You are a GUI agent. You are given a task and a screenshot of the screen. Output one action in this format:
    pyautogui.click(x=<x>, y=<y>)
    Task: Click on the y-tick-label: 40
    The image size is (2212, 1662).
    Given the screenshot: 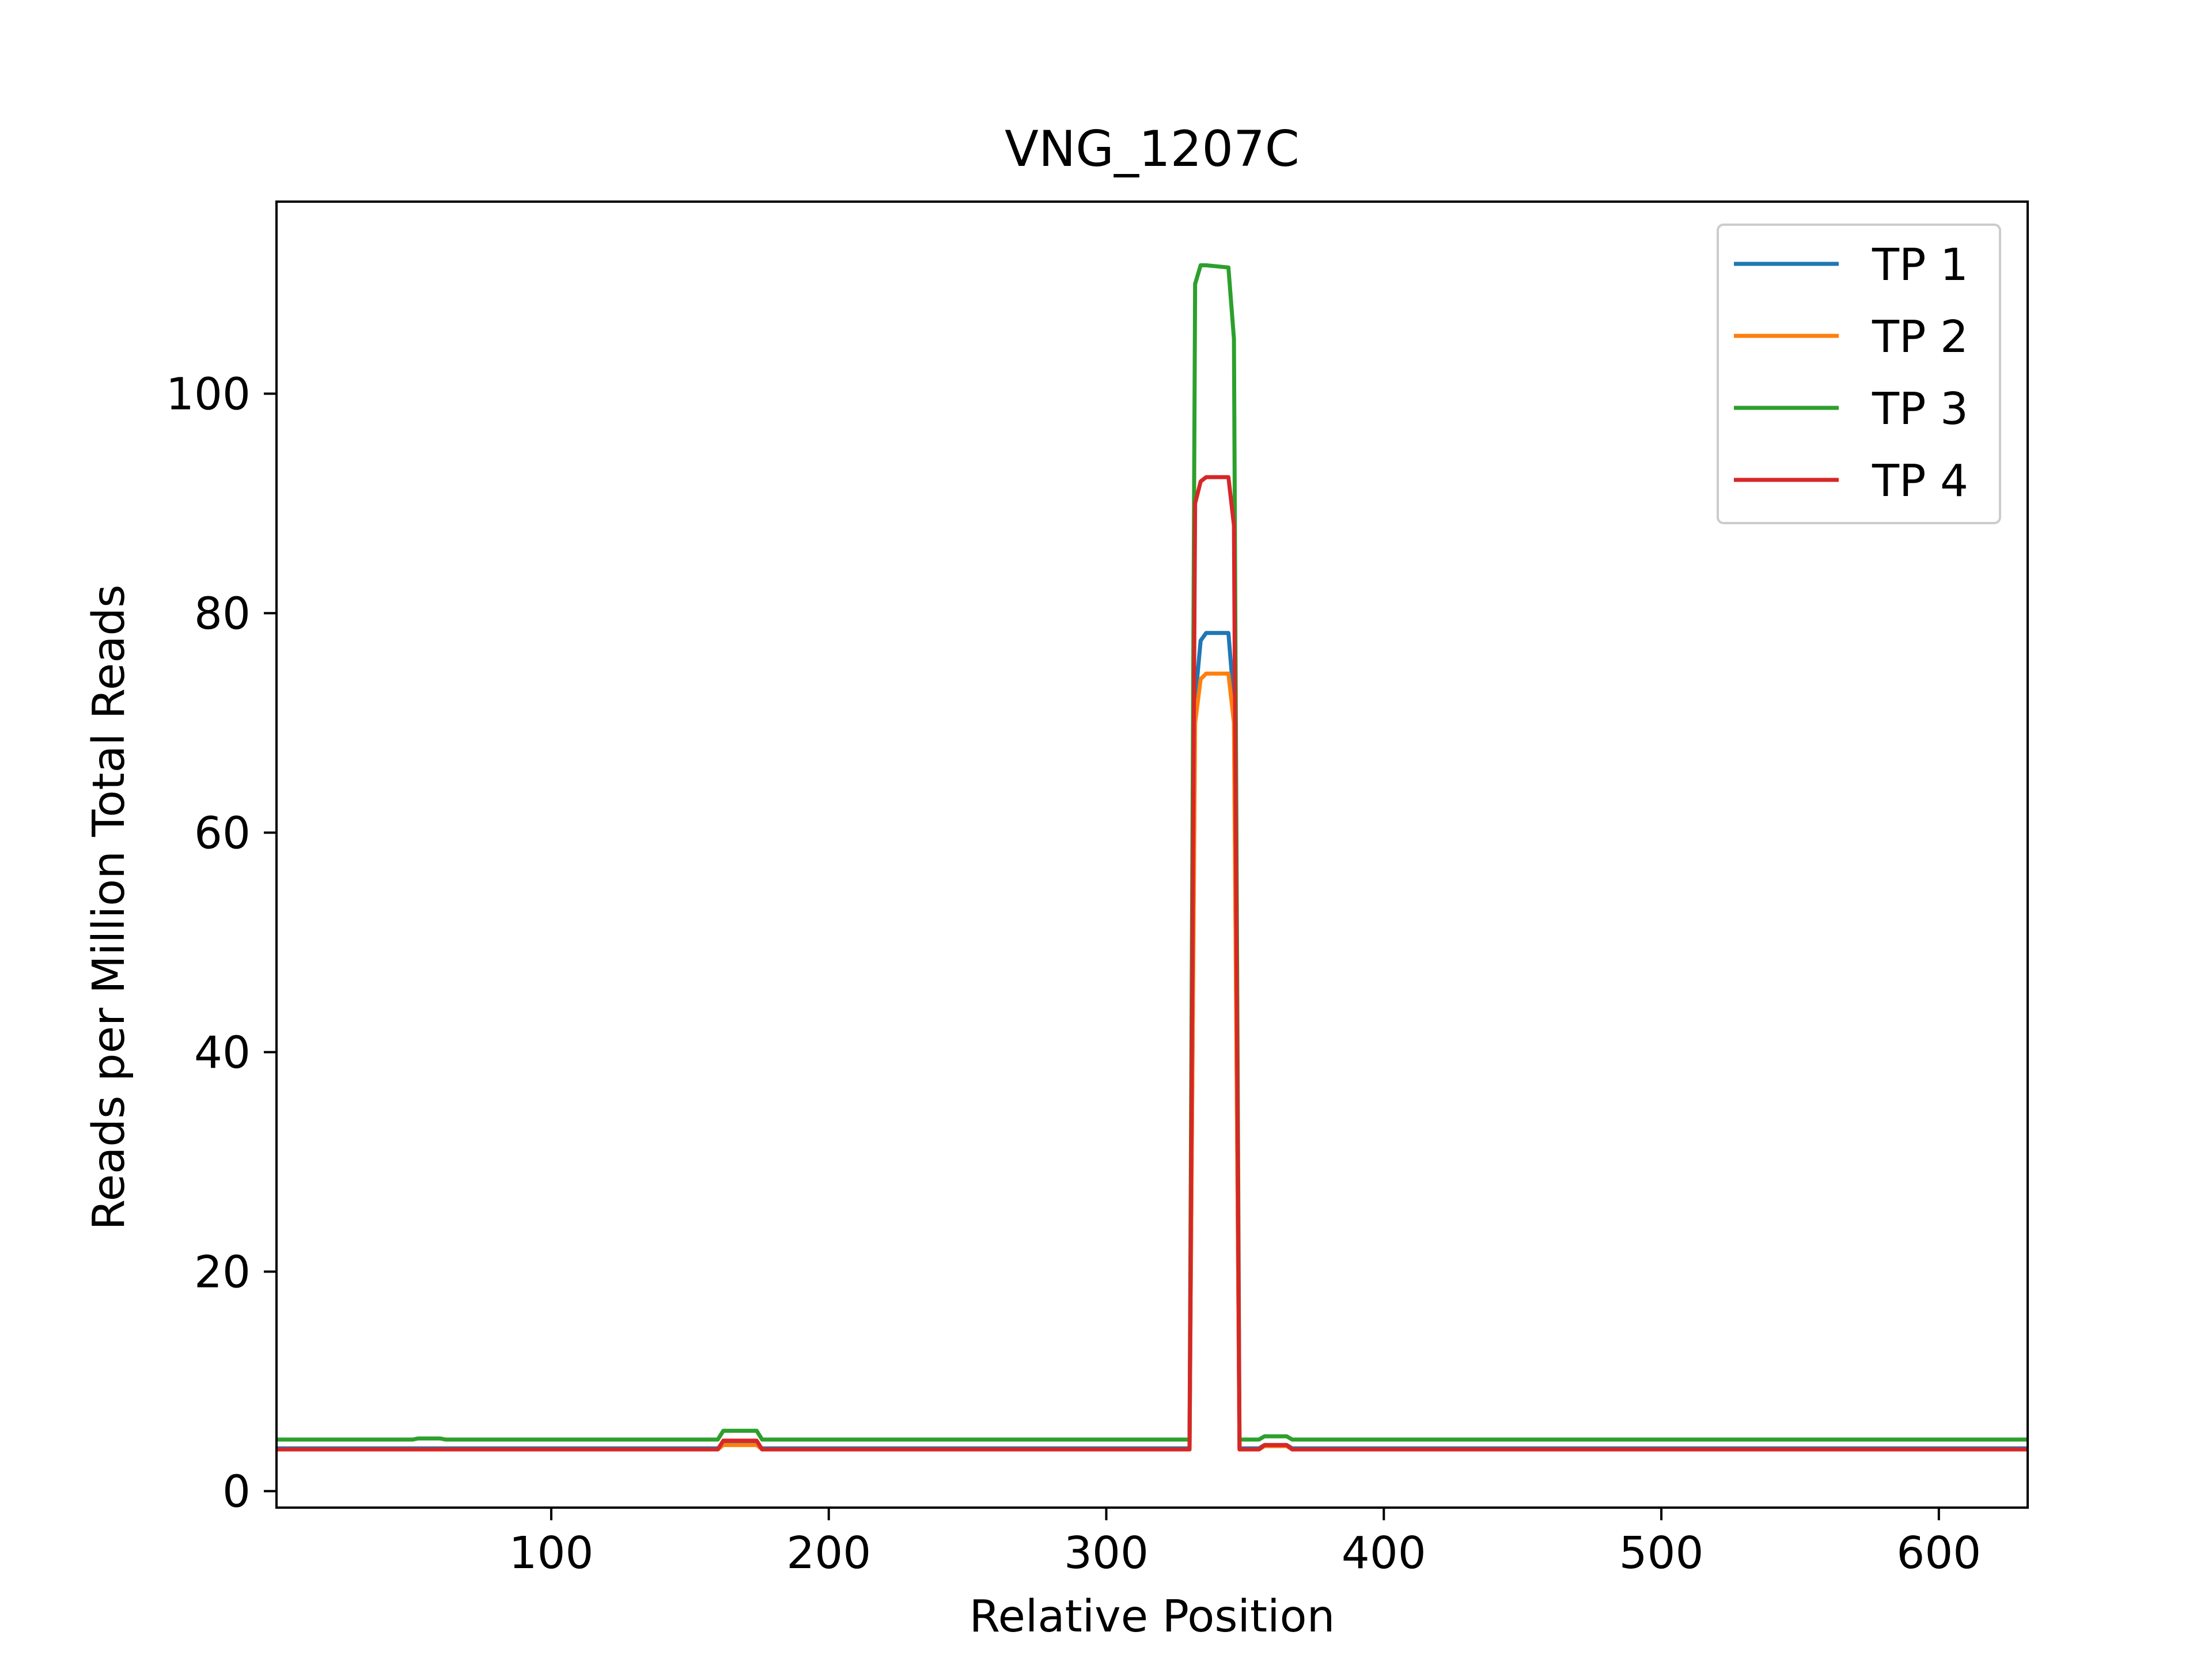 What is the action you would take?
    pyautogui.click(x=222, y=1052)
    